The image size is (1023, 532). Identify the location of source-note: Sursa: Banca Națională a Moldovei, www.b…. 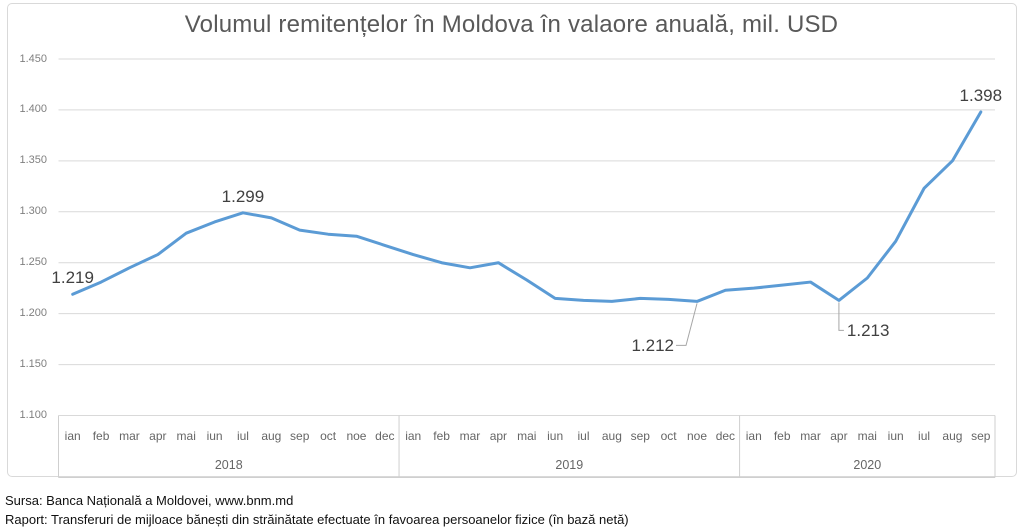
(149, 500).